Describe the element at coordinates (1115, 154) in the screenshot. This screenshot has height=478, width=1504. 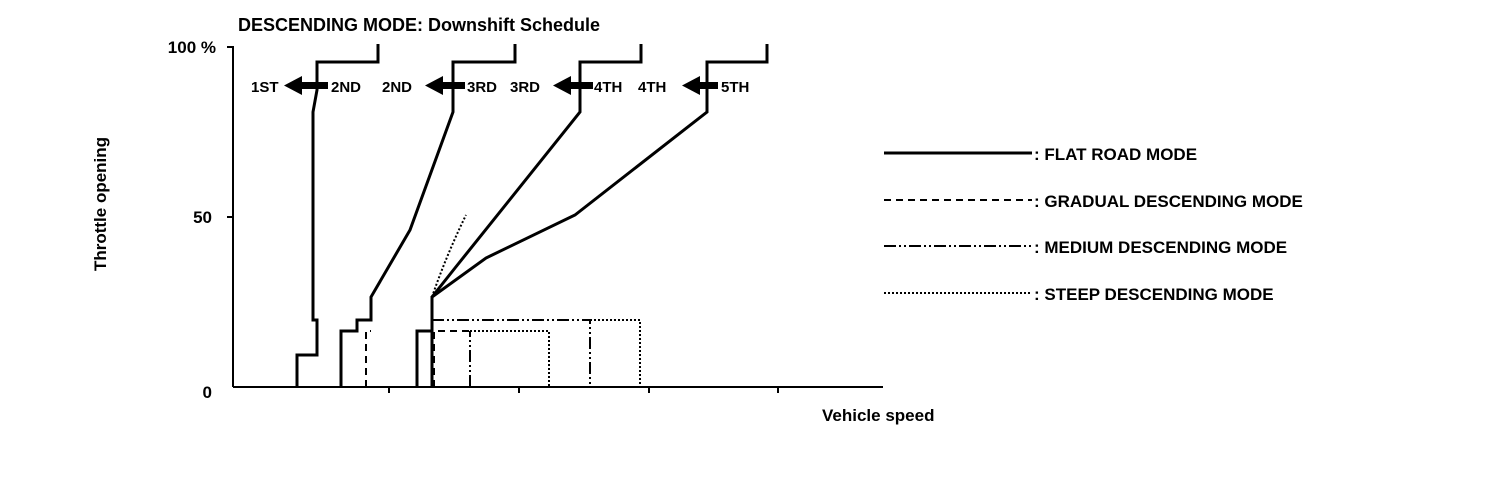
I see `legend-label-flat: : FLAT ROAD MODE` at that location.